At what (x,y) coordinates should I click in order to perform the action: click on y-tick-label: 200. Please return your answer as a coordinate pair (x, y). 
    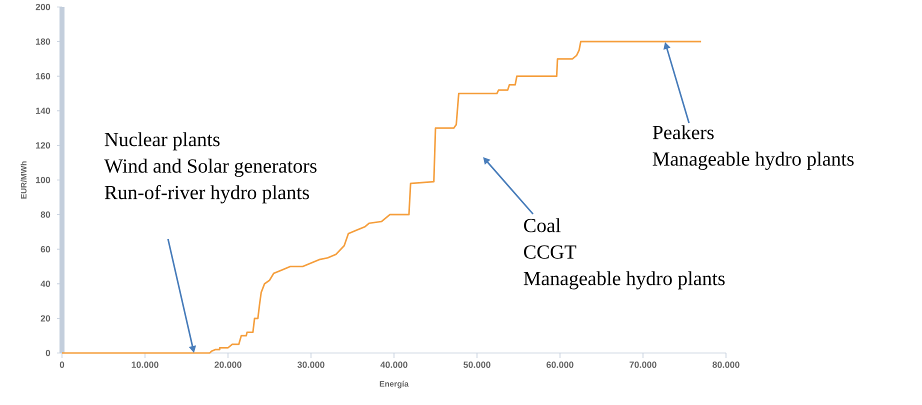
    Looking at the image, I should click on (43, 7).